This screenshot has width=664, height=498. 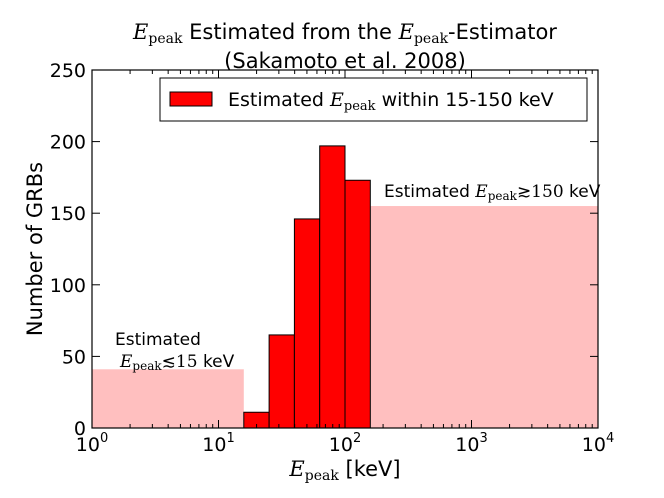 What do you see at coordinates (74, 357) in the screenshot?
I see `y-tick-label-1: 50` at bounding box center [74, 357].